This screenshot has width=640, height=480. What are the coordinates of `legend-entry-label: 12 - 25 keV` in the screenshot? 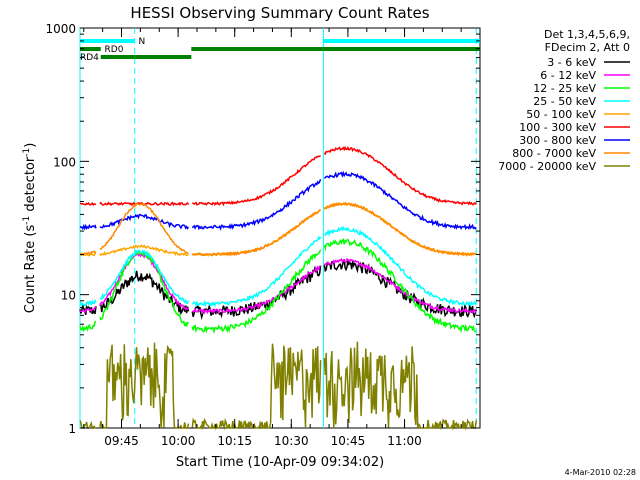 It's located at (564, 88).